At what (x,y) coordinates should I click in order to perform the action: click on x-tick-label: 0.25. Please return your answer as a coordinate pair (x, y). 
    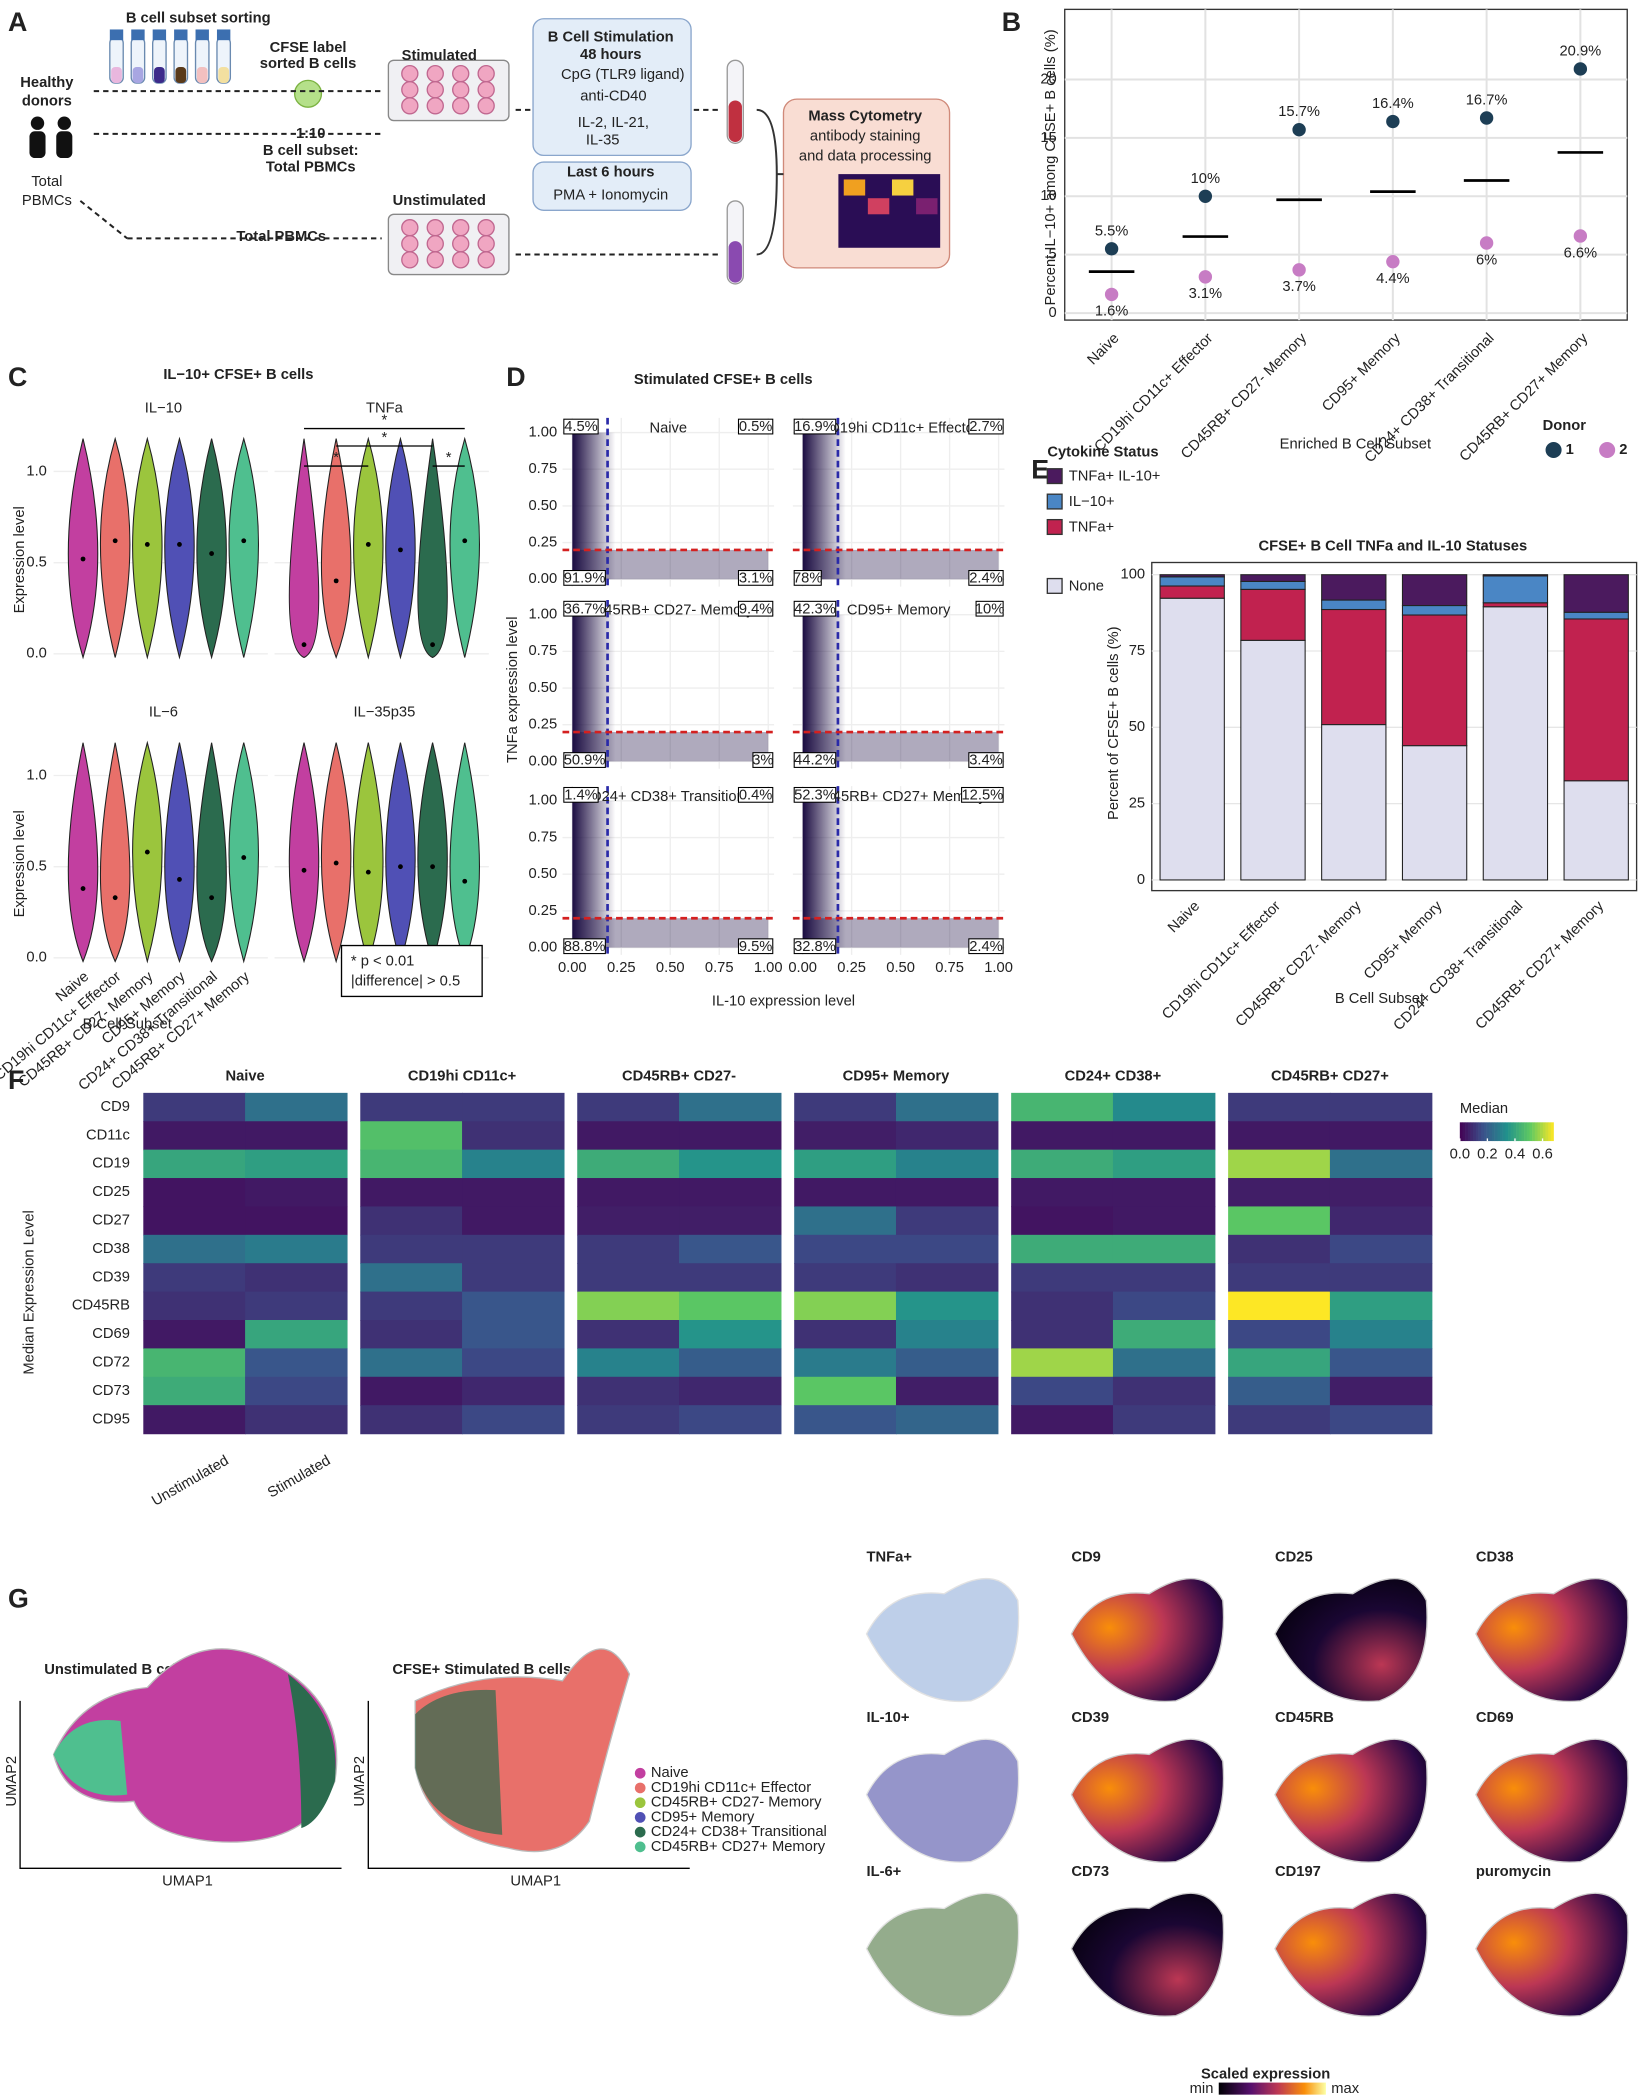
    Looking at the image, I should click on (851, 968).